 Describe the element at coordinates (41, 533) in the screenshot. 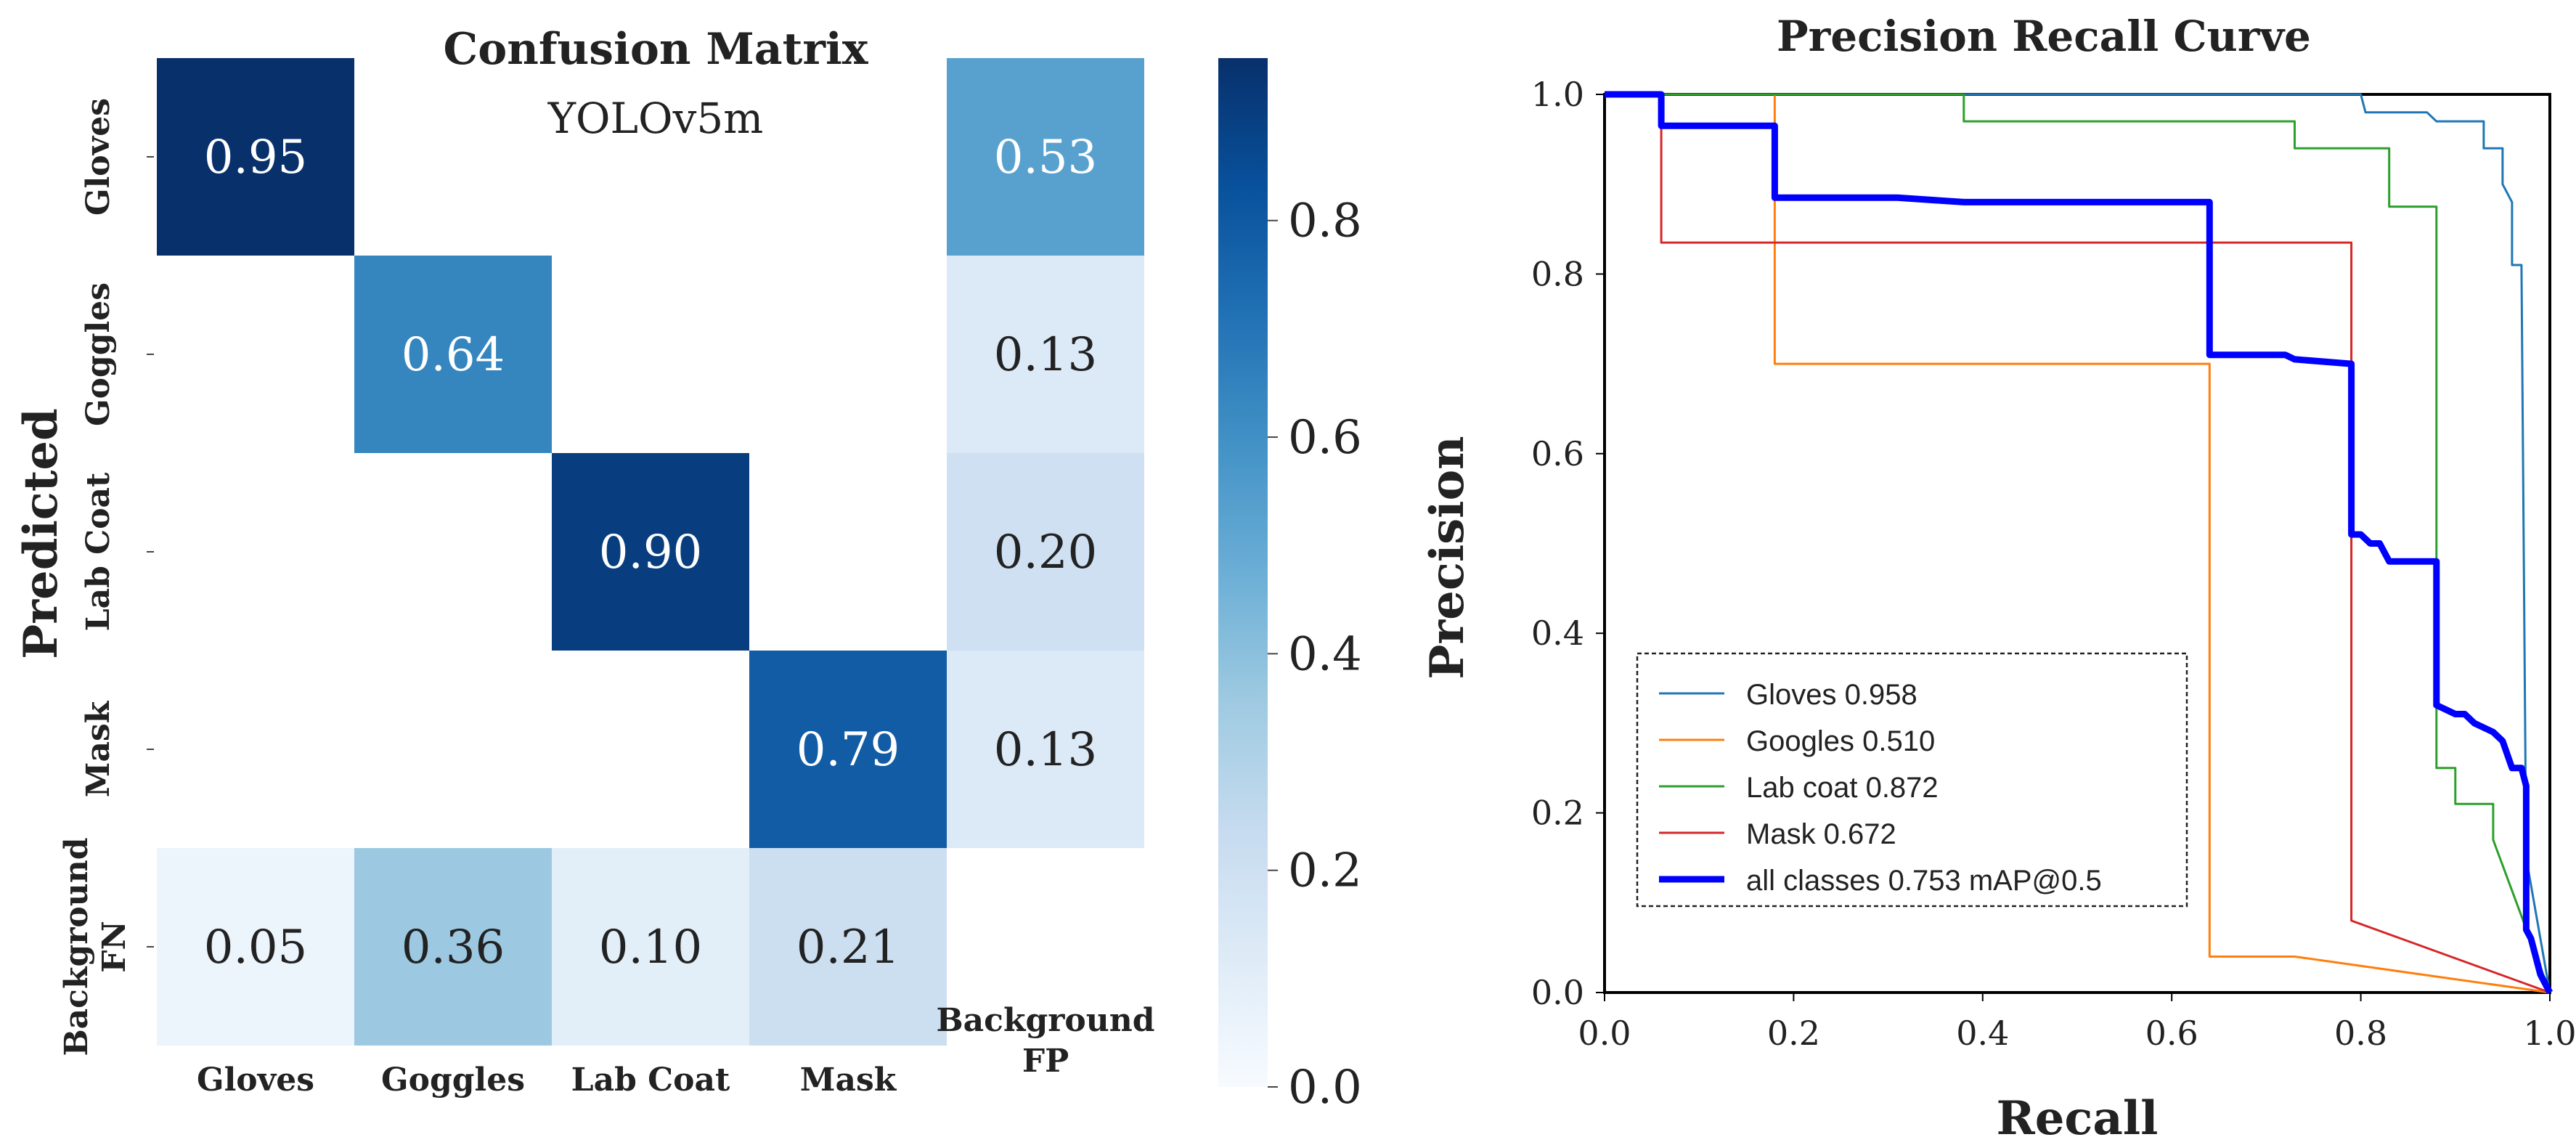

I see `cm-ylabel: Predicted` at that location.